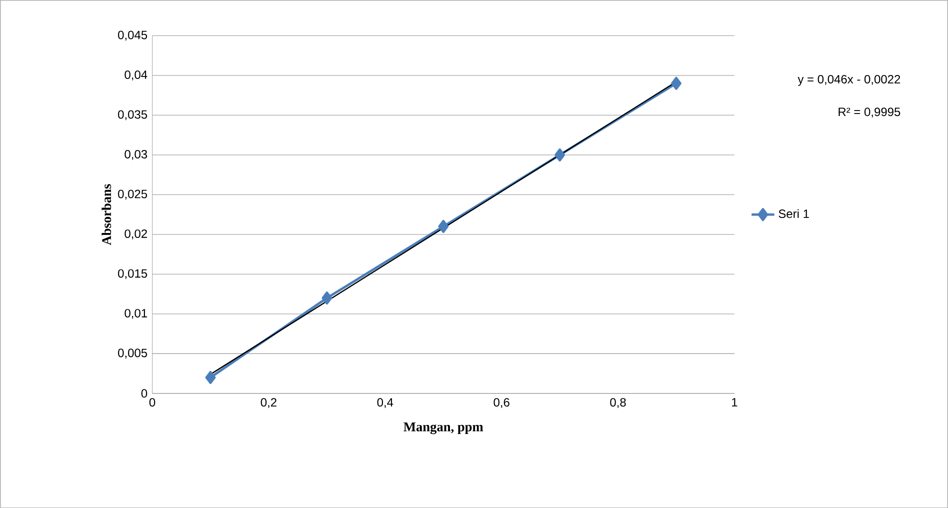  Describe the element at coordinates (144, 393) in the screenshot. I see `y-tick-label: 0` at that location.